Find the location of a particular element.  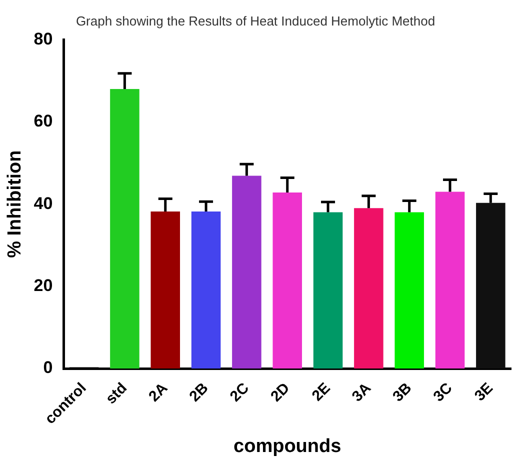

y-tick-label: 60 is located at coordinates (43, 121).